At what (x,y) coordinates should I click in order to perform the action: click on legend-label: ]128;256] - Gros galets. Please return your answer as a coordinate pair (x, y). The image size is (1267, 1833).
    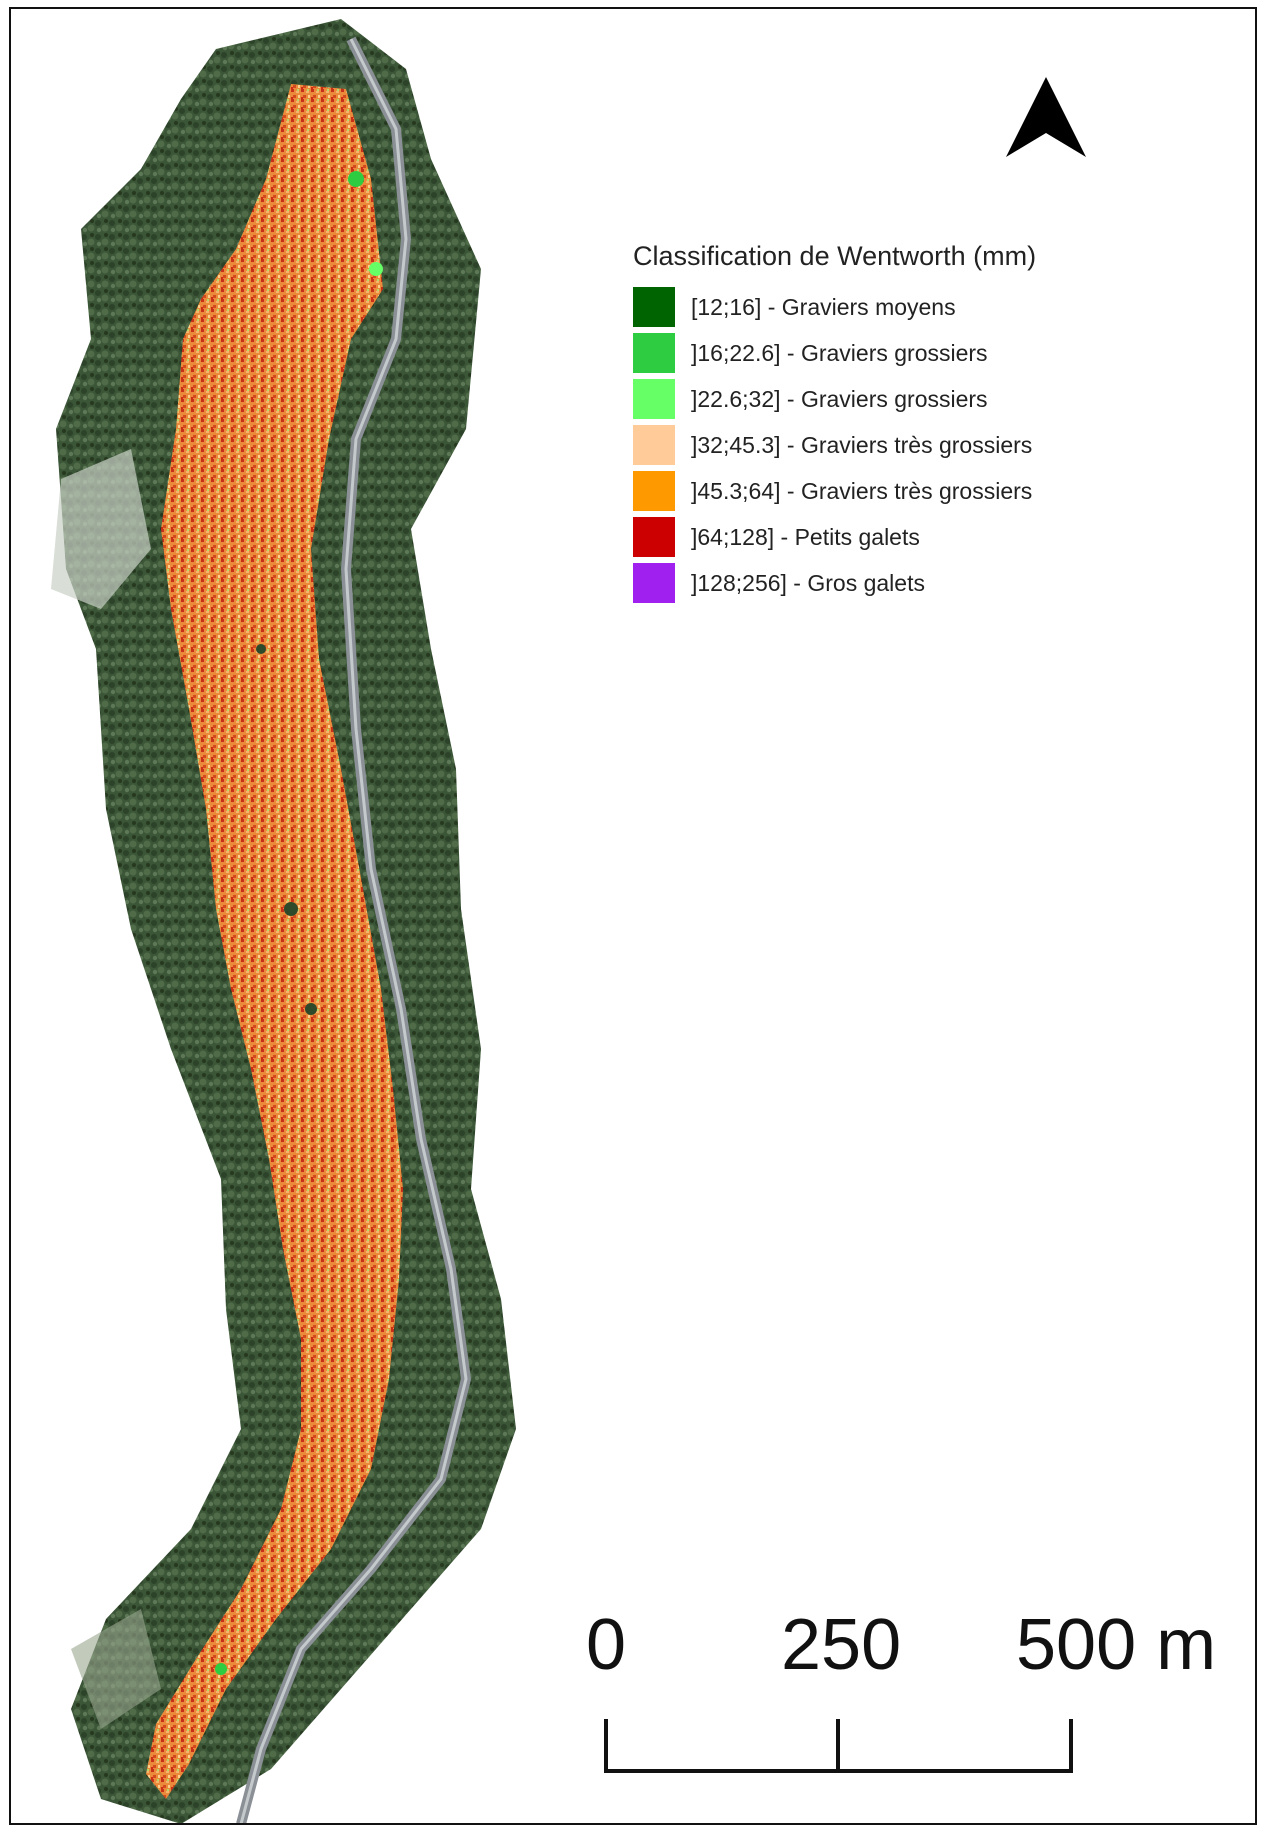
    Looking at the image, I should click on (808, 582).